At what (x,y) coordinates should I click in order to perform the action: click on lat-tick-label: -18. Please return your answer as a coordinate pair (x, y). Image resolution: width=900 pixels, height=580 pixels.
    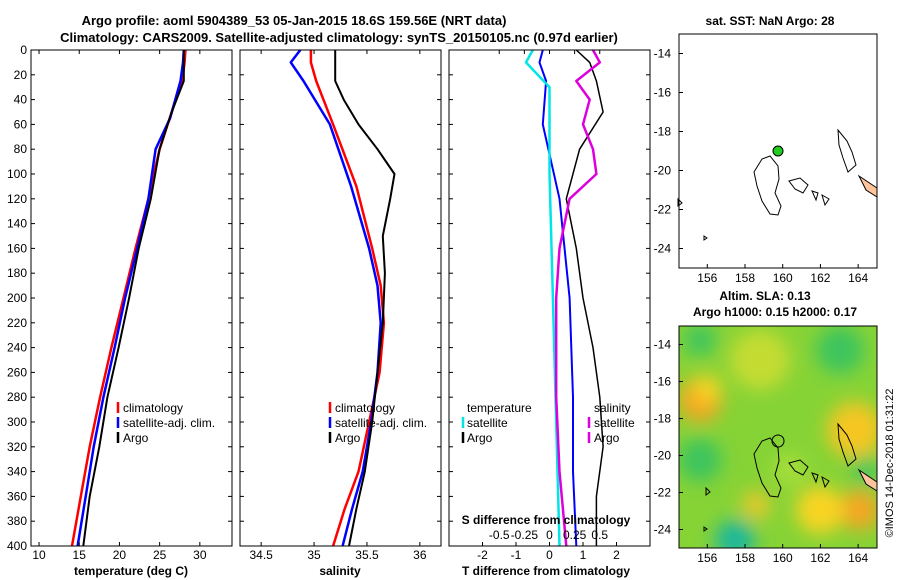
    Looking at the image, I should click on (663, 419).